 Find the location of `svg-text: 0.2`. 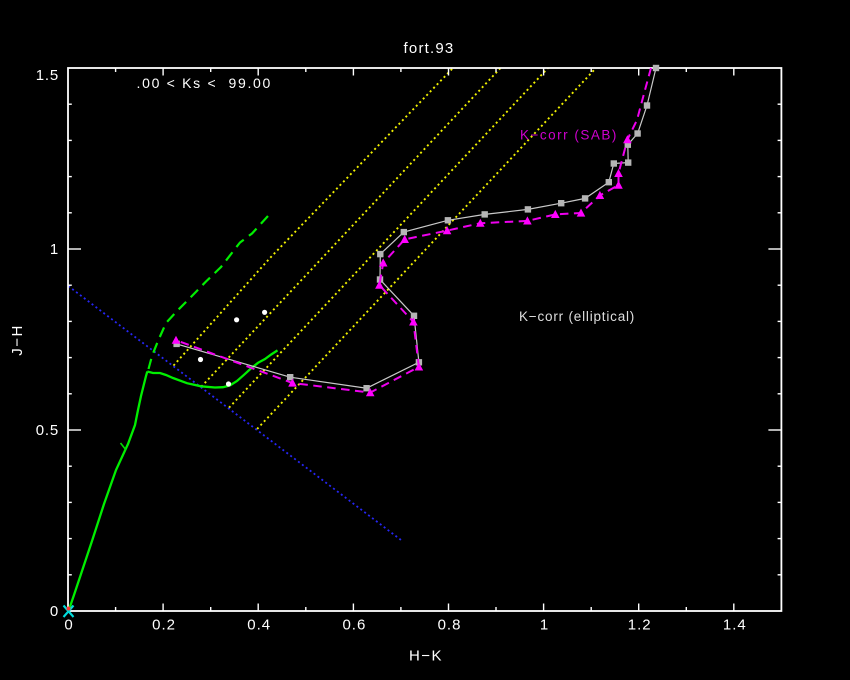

svg-text: 0.2 is located at coordinates (164, 625).